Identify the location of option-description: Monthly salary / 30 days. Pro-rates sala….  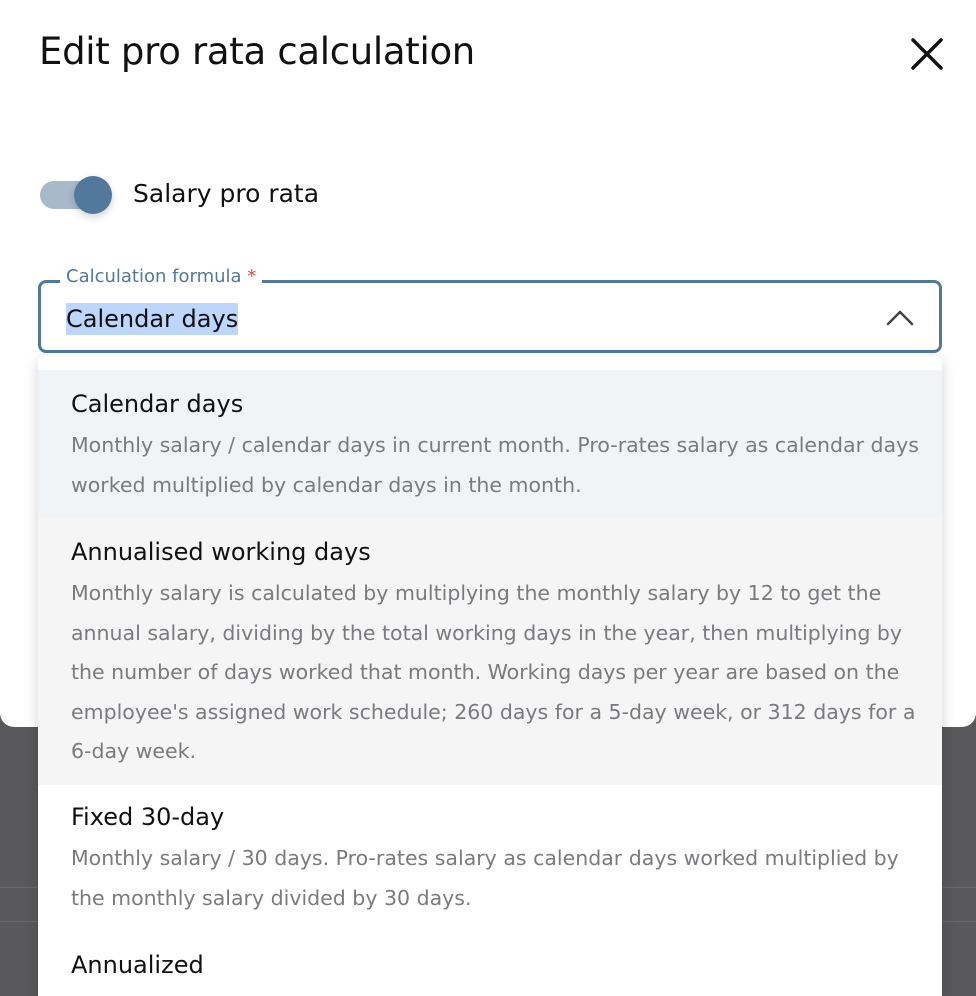
(485, 878).